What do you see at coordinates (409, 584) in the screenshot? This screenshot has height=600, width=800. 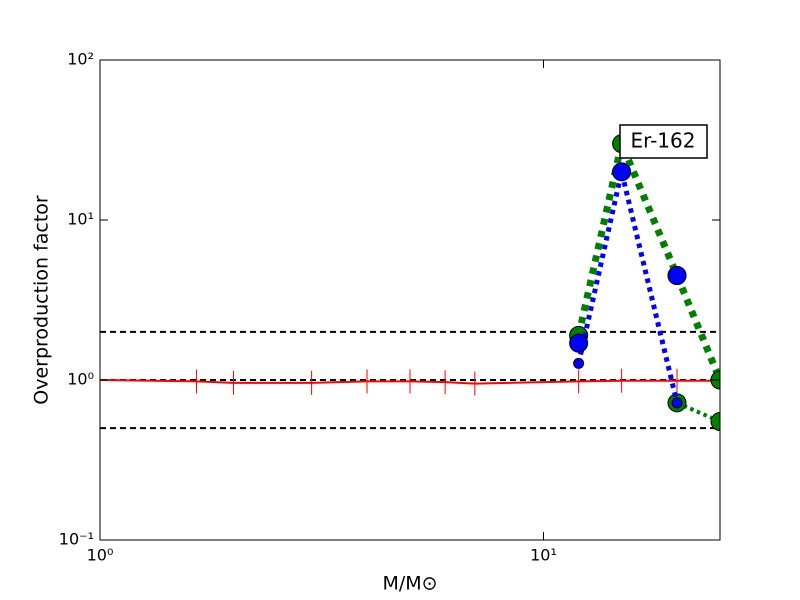 I see `x-axis-label: M/M⊙` at bounding box center [409, 584].